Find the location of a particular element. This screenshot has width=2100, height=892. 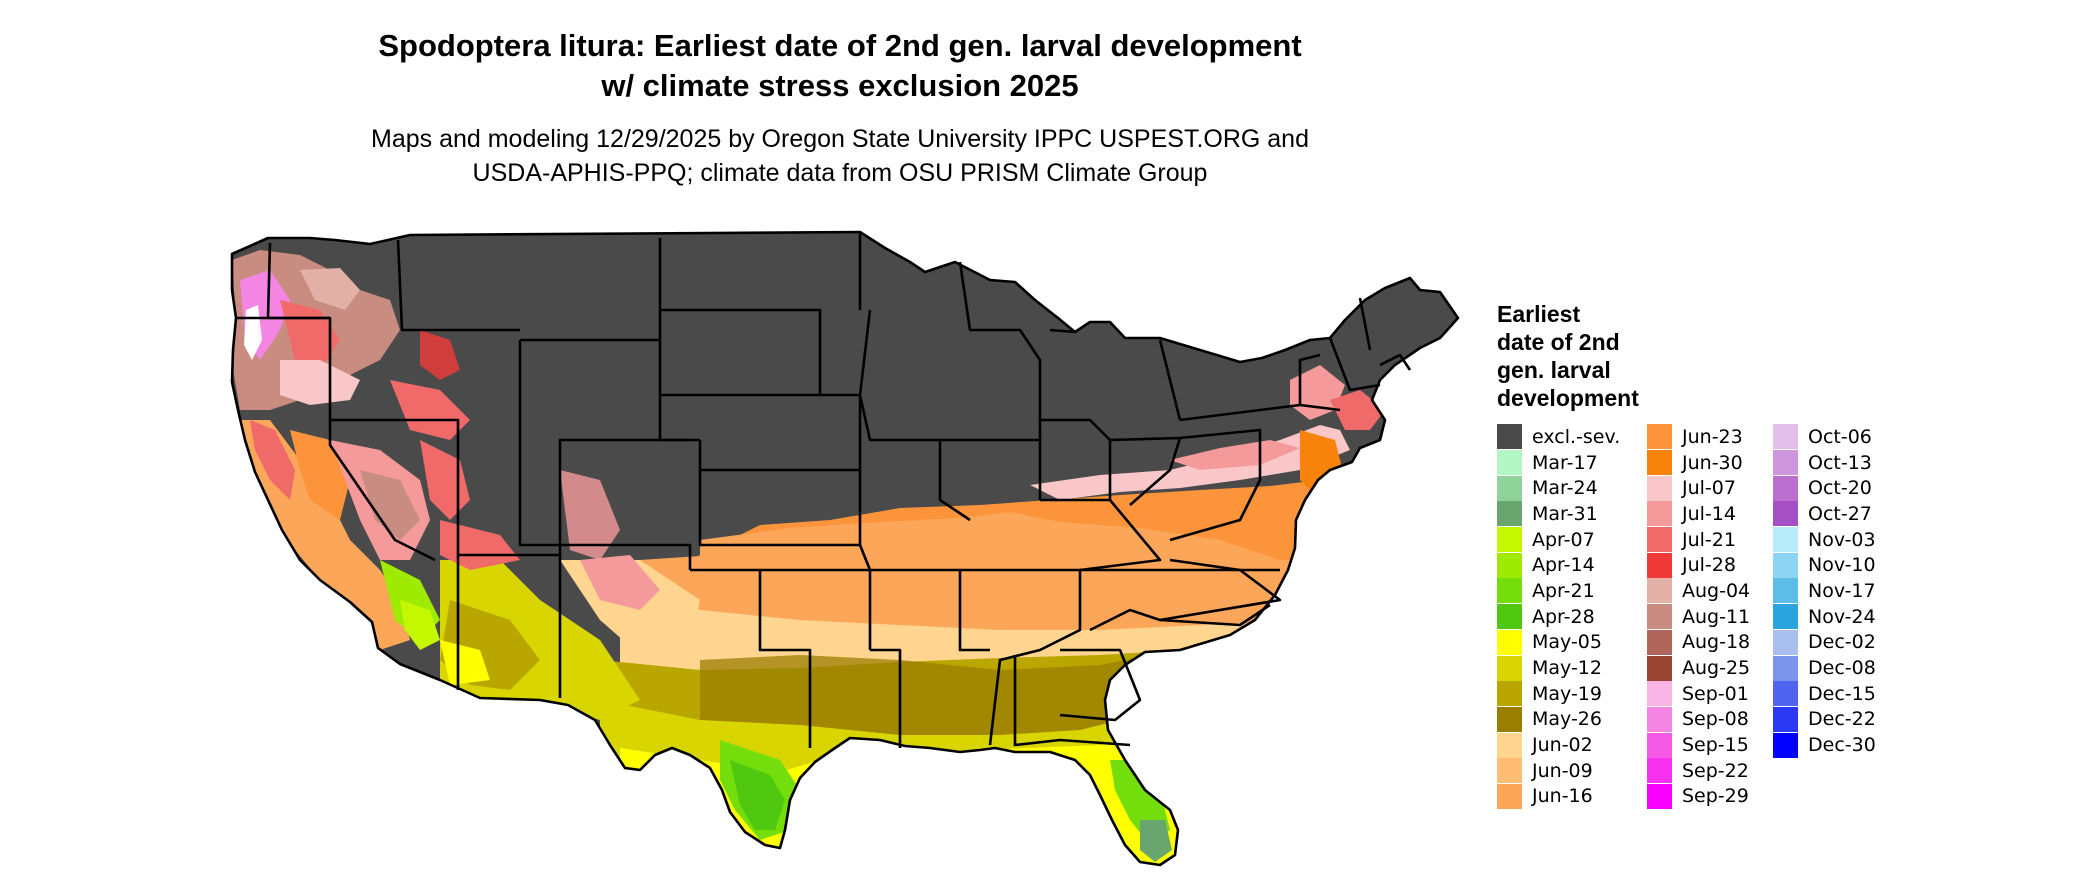

legend-label: Sep-08 is located at coordinates (1715, 719).